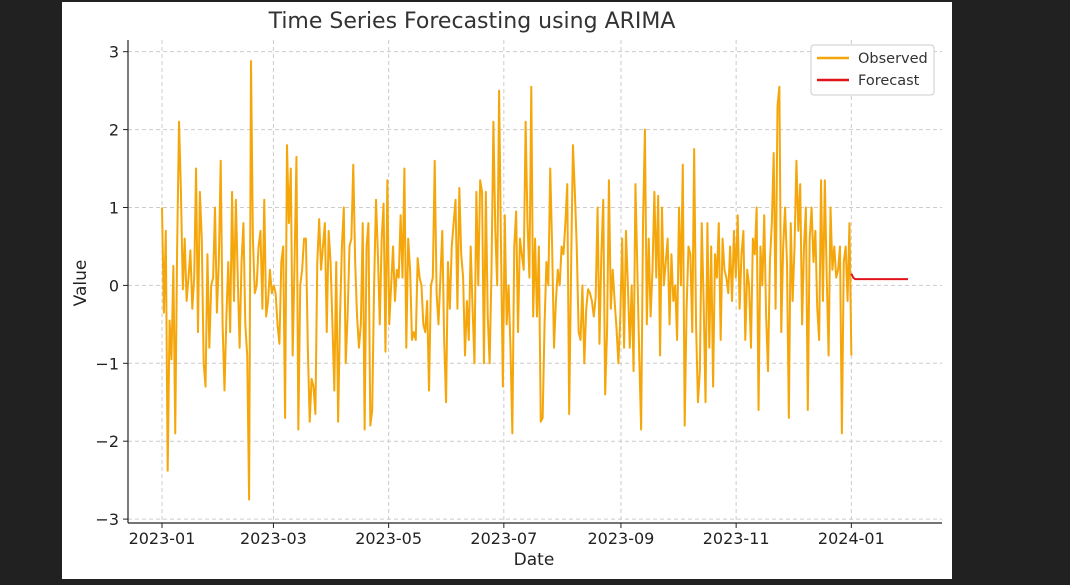 This screenshot has height=585, width=1070. Describe the element at coordinates (388, 538) in the screenshot. I see `x-tick-label: 2023-05` at that location.